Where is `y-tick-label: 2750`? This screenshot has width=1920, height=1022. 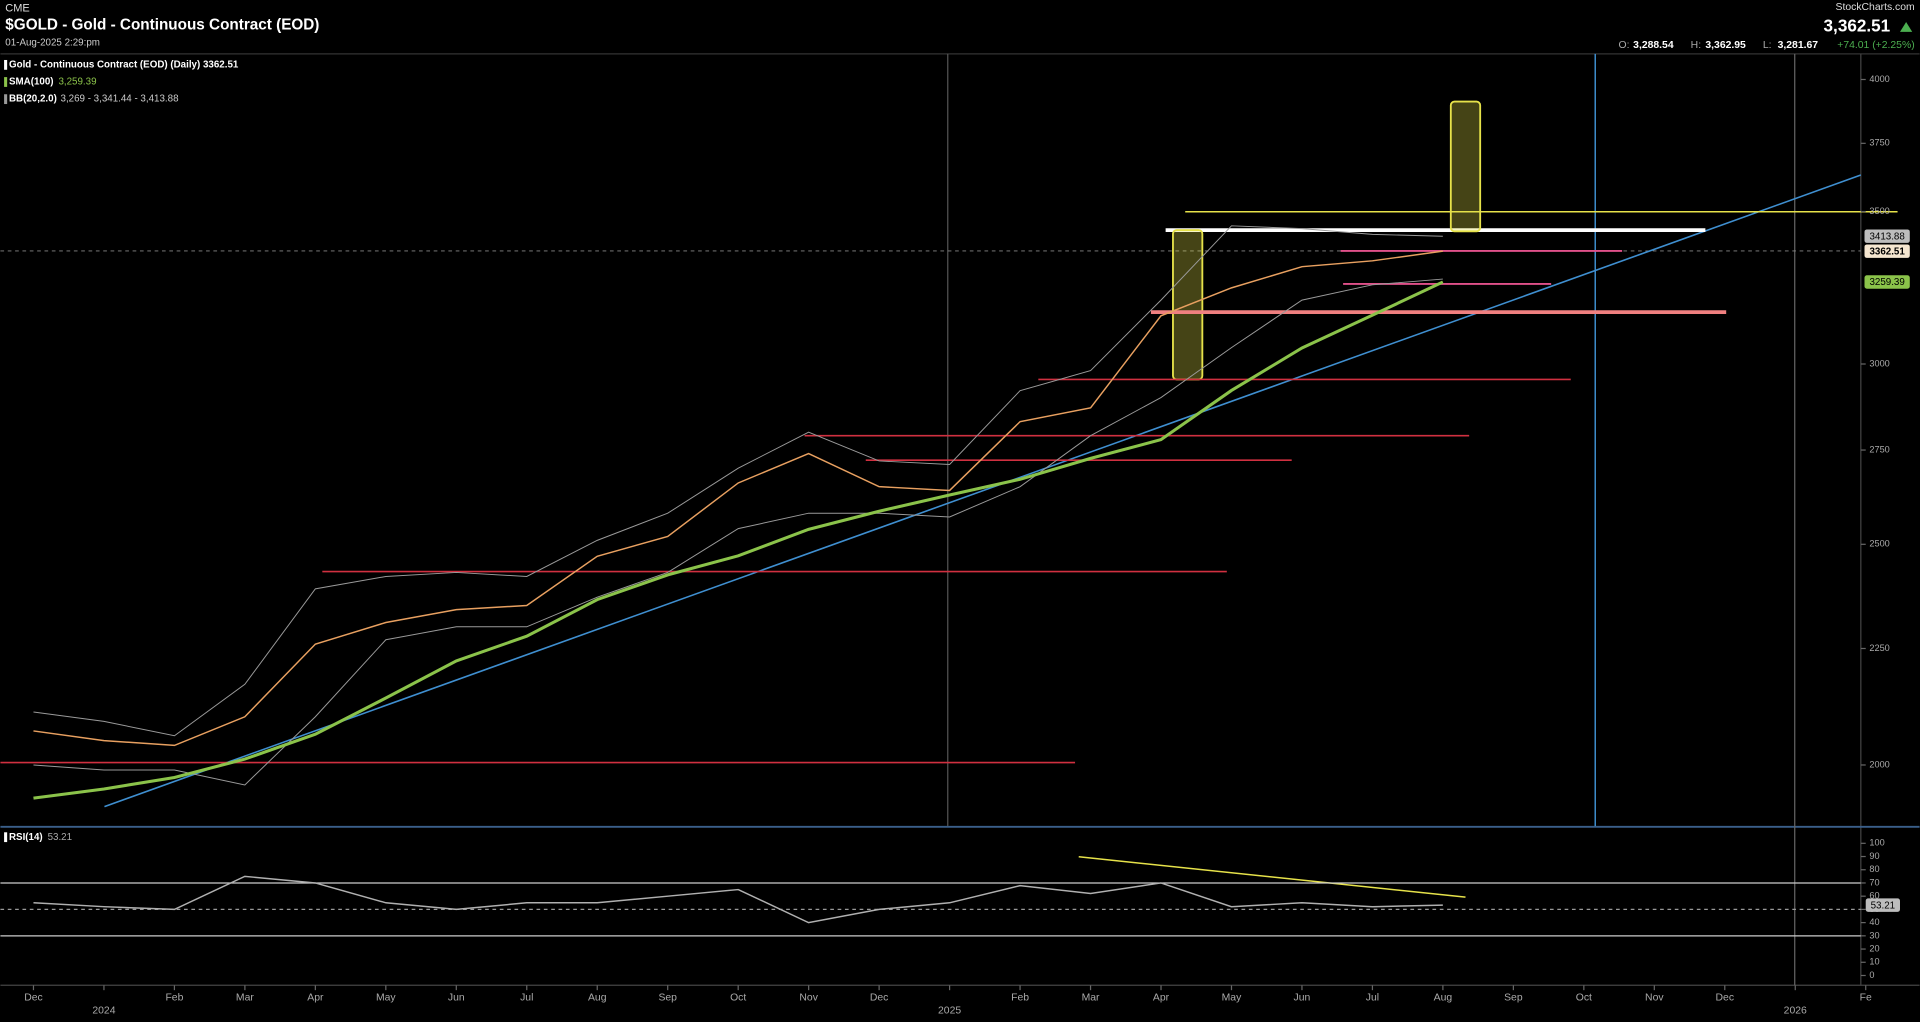
y-tick-label: 2750 is located at coordinates (1879, 449).